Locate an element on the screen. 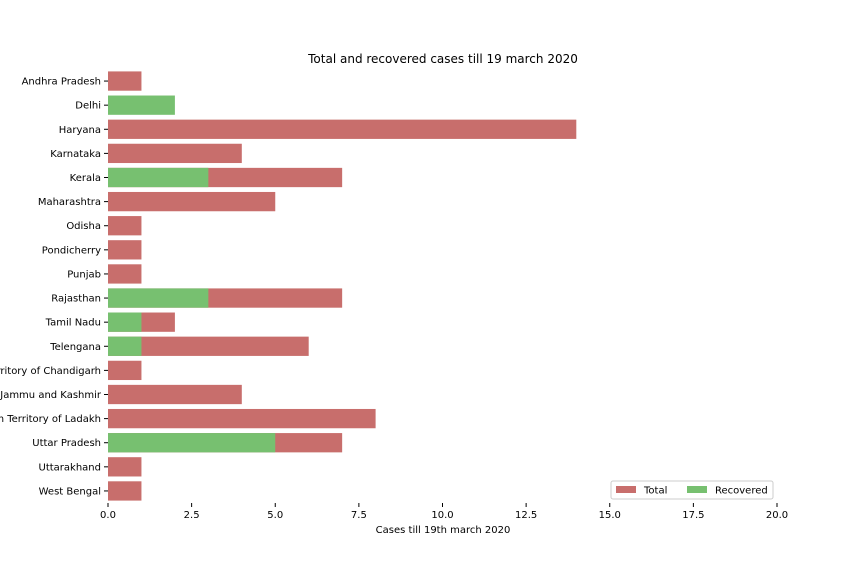  y-tick-label: Karnataka is located at coordinates (75, 154).